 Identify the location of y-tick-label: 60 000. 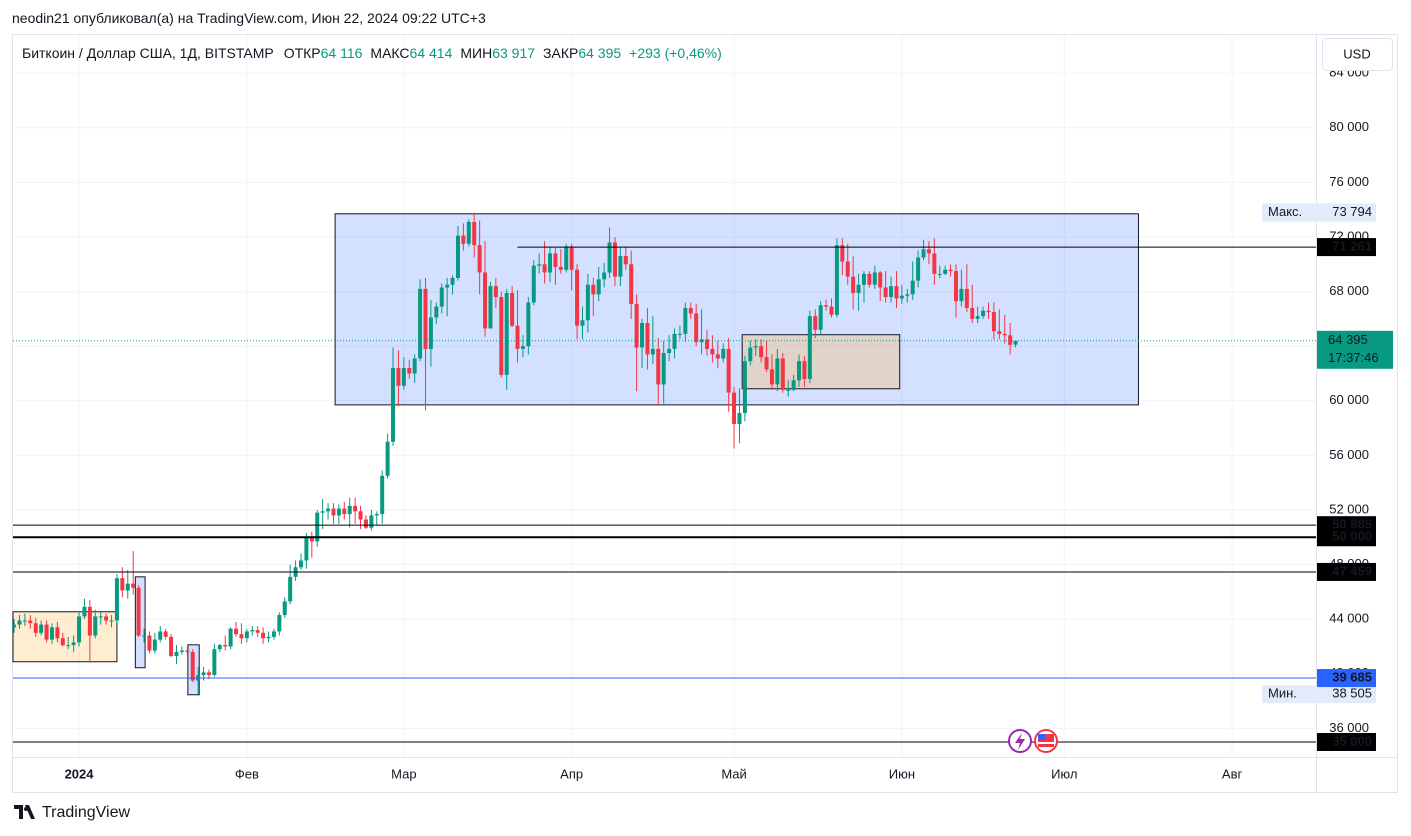
(1349, 399).